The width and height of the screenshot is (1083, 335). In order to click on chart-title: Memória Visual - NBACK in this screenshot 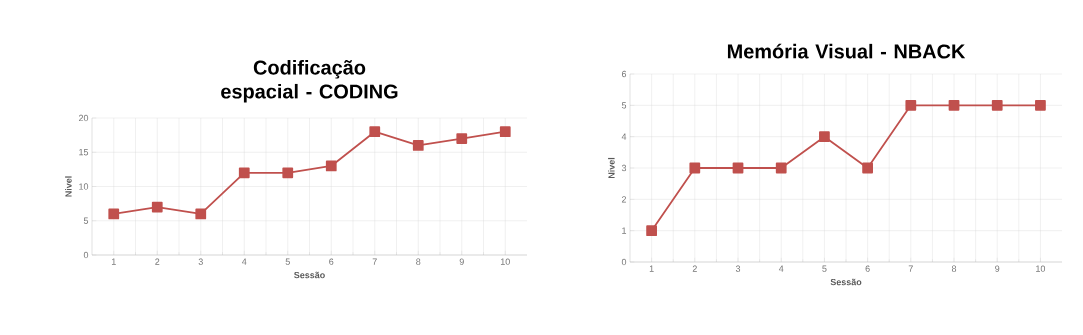, I will do `click(846, 51)`.